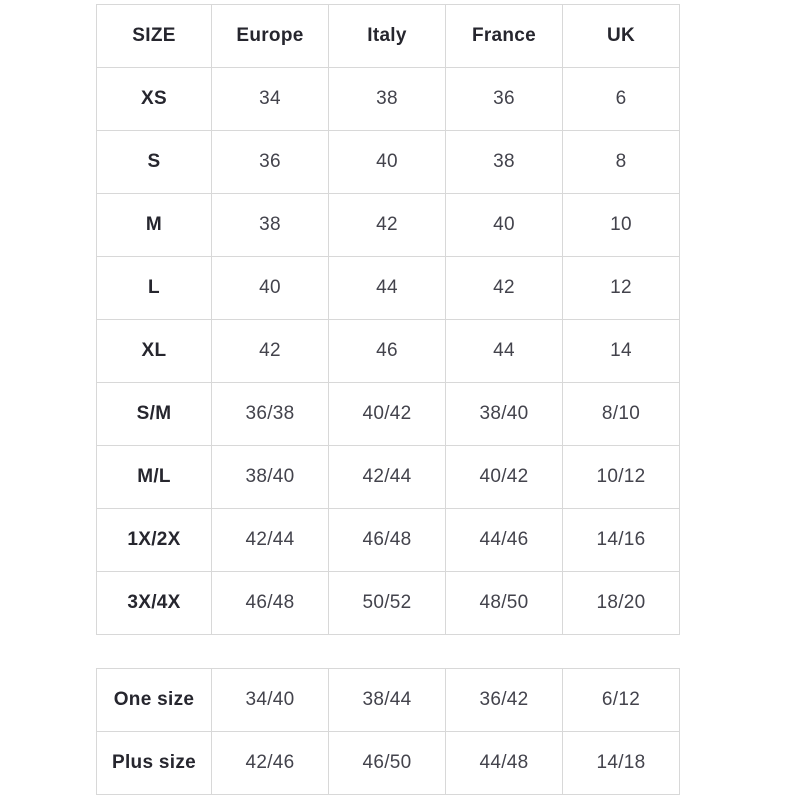  I want to click on size-value-cell: 48/50, so click(504, 603).